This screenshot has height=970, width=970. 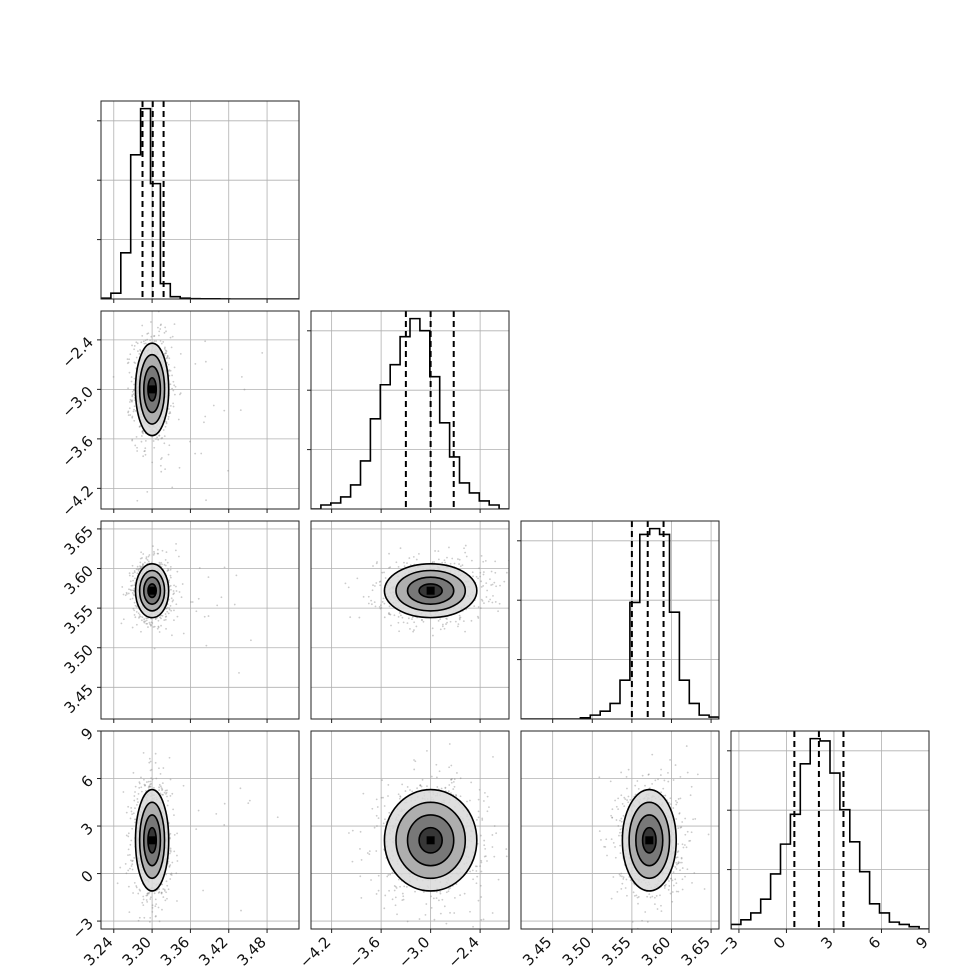 I want to click on y-tick-label: 3.65, so click(x=79, y=540).